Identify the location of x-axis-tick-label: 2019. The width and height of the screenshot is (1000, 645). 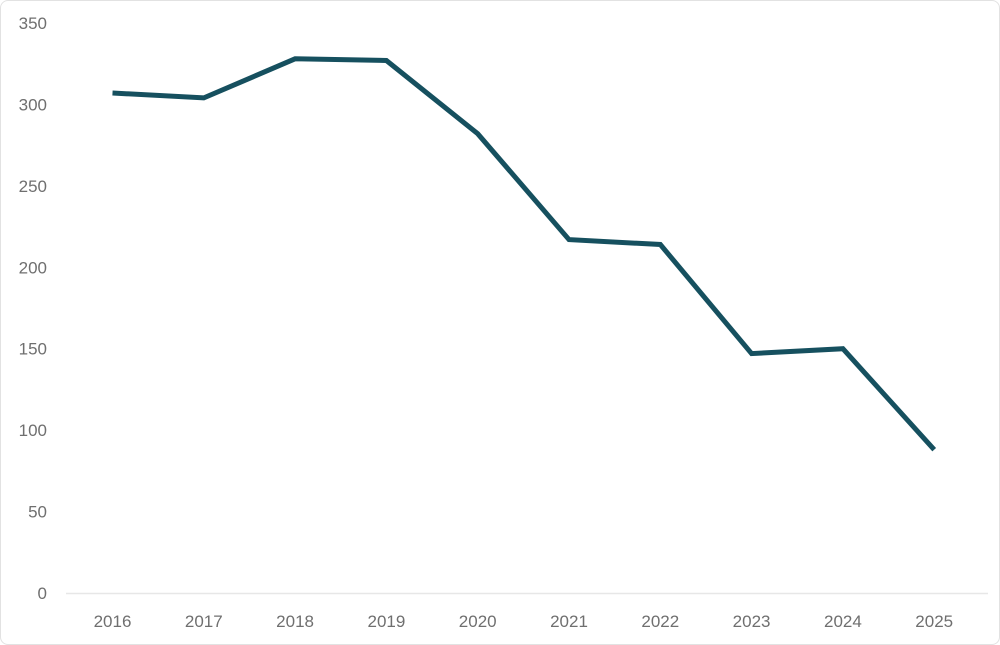
(386, 621).